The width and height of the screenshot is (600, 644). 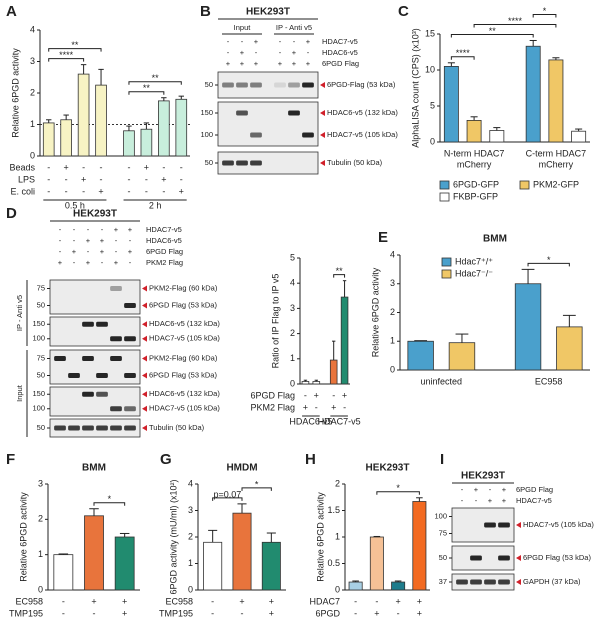 I want to click on blot-title: HEK293T, so click(x=483, y=476).